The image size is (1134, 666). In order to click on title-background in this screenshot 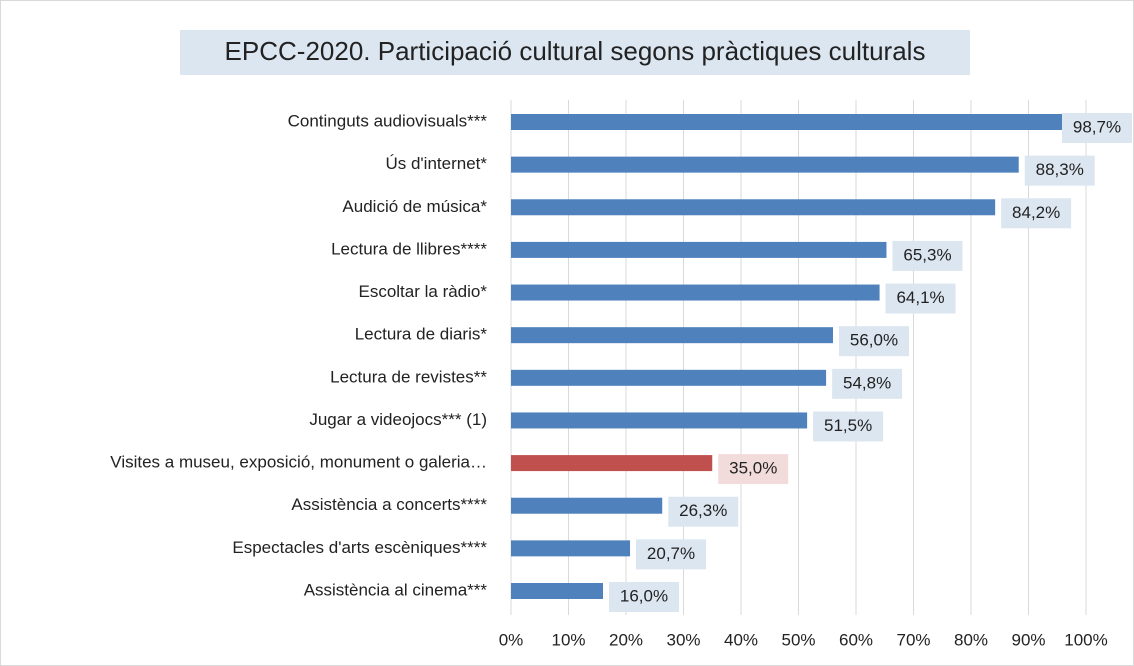, I will do `click(575, 52)`.